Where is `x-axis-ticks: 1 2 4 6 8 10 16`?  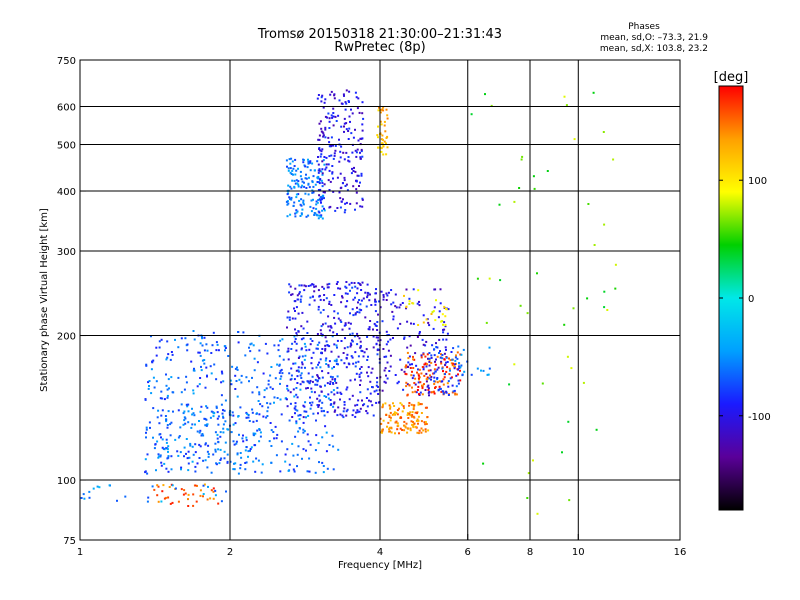 x-axis-ticks: 1 2 4 6 8 10 16 is located at coordinates (381, 546).